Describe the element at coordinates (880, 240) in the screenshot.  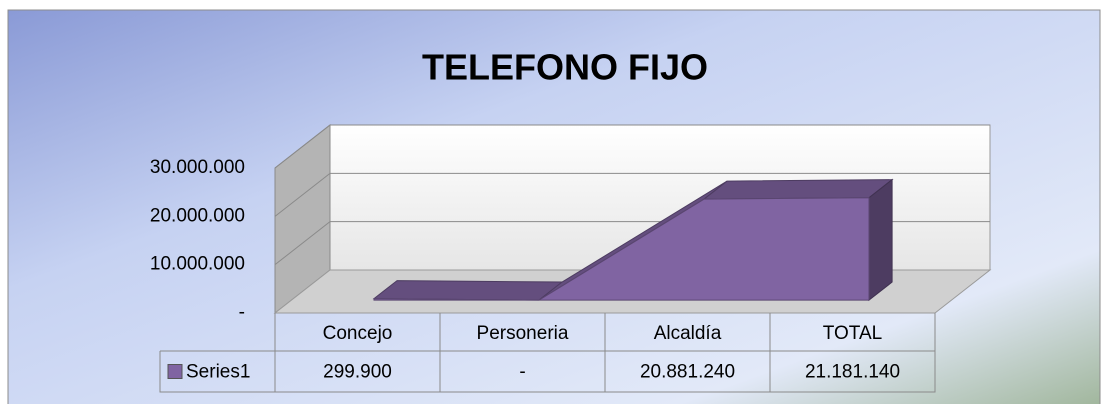
I see `area-side` at that location.